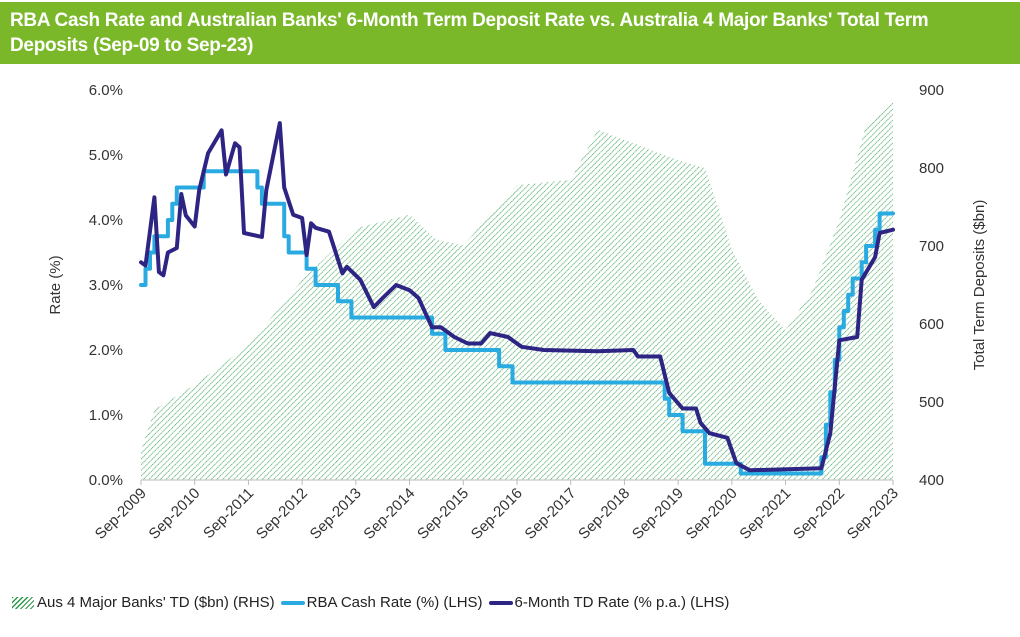 The height and width of the screenshot is (637, 1020). Describe the element at coordinates (156, 602) in the screenshot. I see `legend-label: Aus 4 Major Banks' TD ($bn) (RHS)` at that location.